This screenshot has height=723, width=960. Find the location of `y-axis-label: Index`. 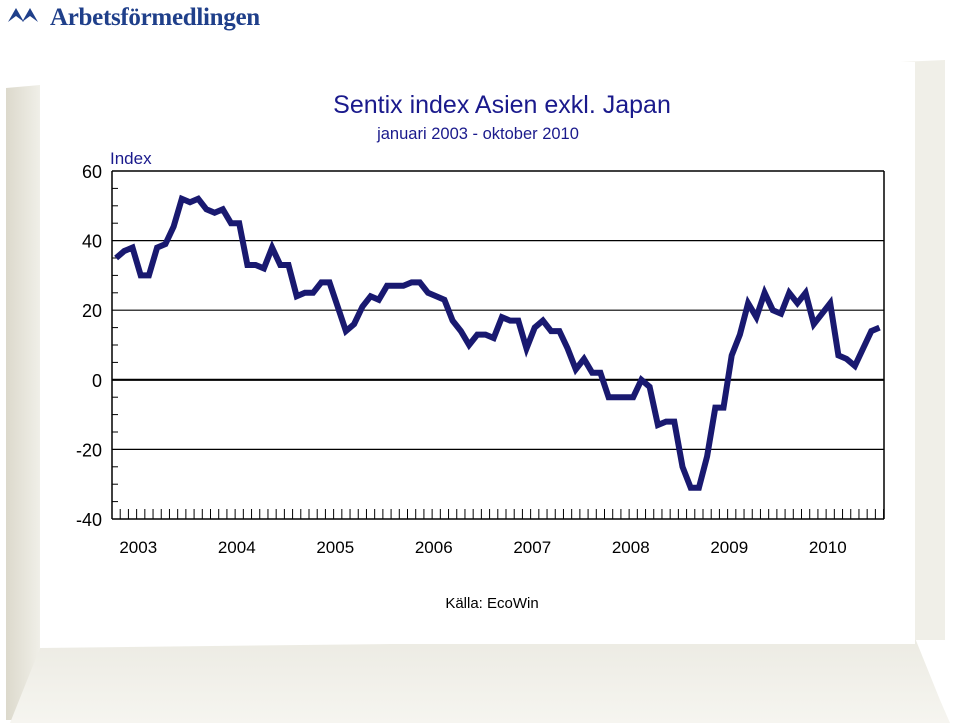

y-axis-label: Index is located at coordinates (131, 158).